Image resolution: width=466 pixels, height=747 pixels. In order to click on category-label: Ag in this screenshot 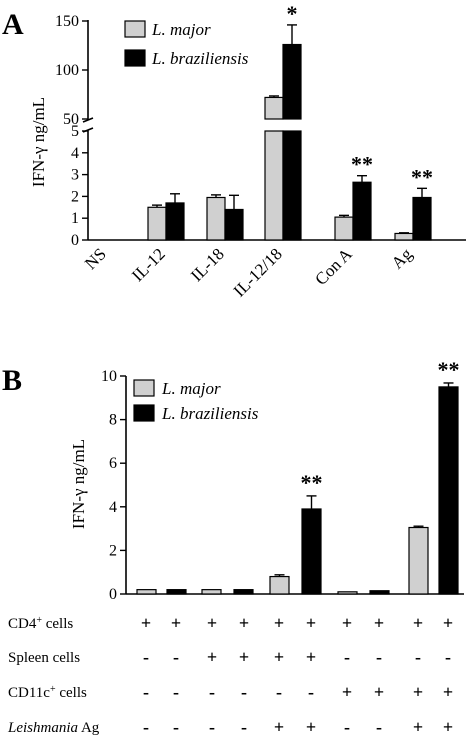, I will do `click(402, 258)`.